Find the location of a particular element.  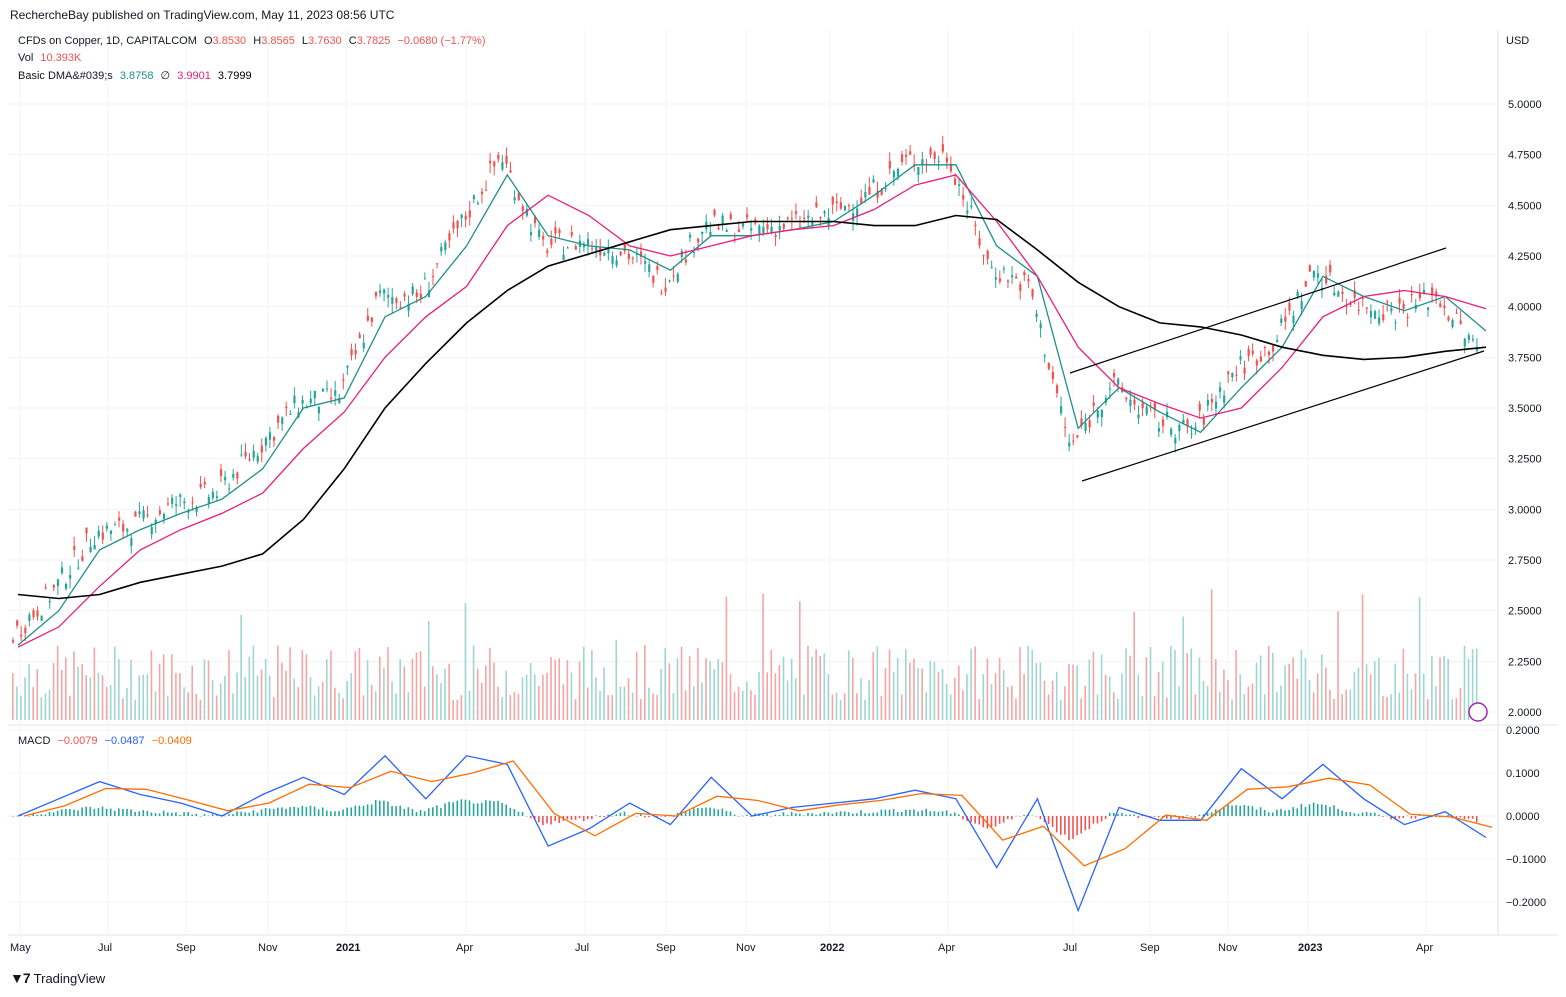

price-tick-label: 2.0000 is located at coordinates (1525, 713).